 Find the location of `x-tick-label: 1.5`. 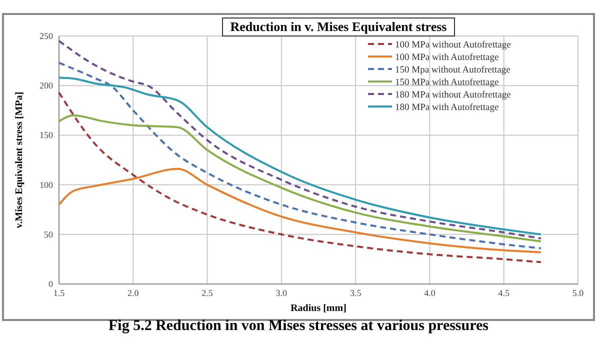

x-tick-label: 1.5 is located at coordinates (59, 293).